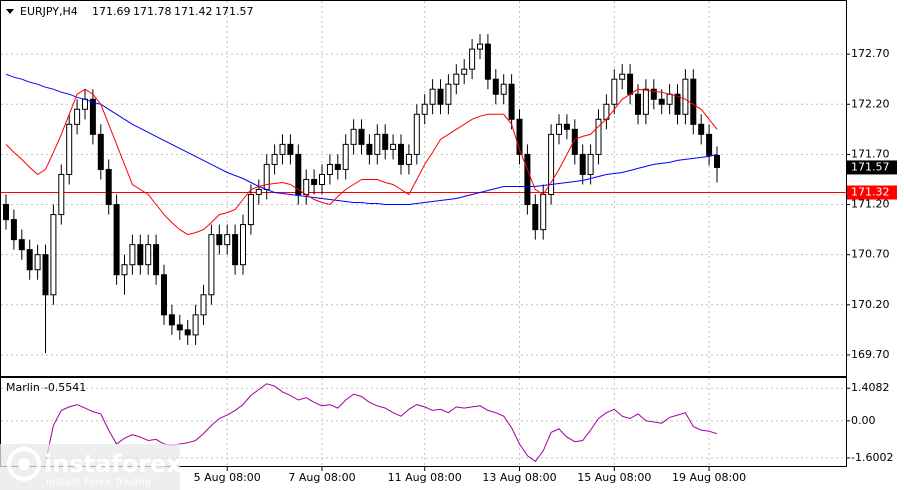  Describe the element at coordinates (519, 477) in the screenshot. I see `x-tick-label: 13 Aug 08:00` at that location.